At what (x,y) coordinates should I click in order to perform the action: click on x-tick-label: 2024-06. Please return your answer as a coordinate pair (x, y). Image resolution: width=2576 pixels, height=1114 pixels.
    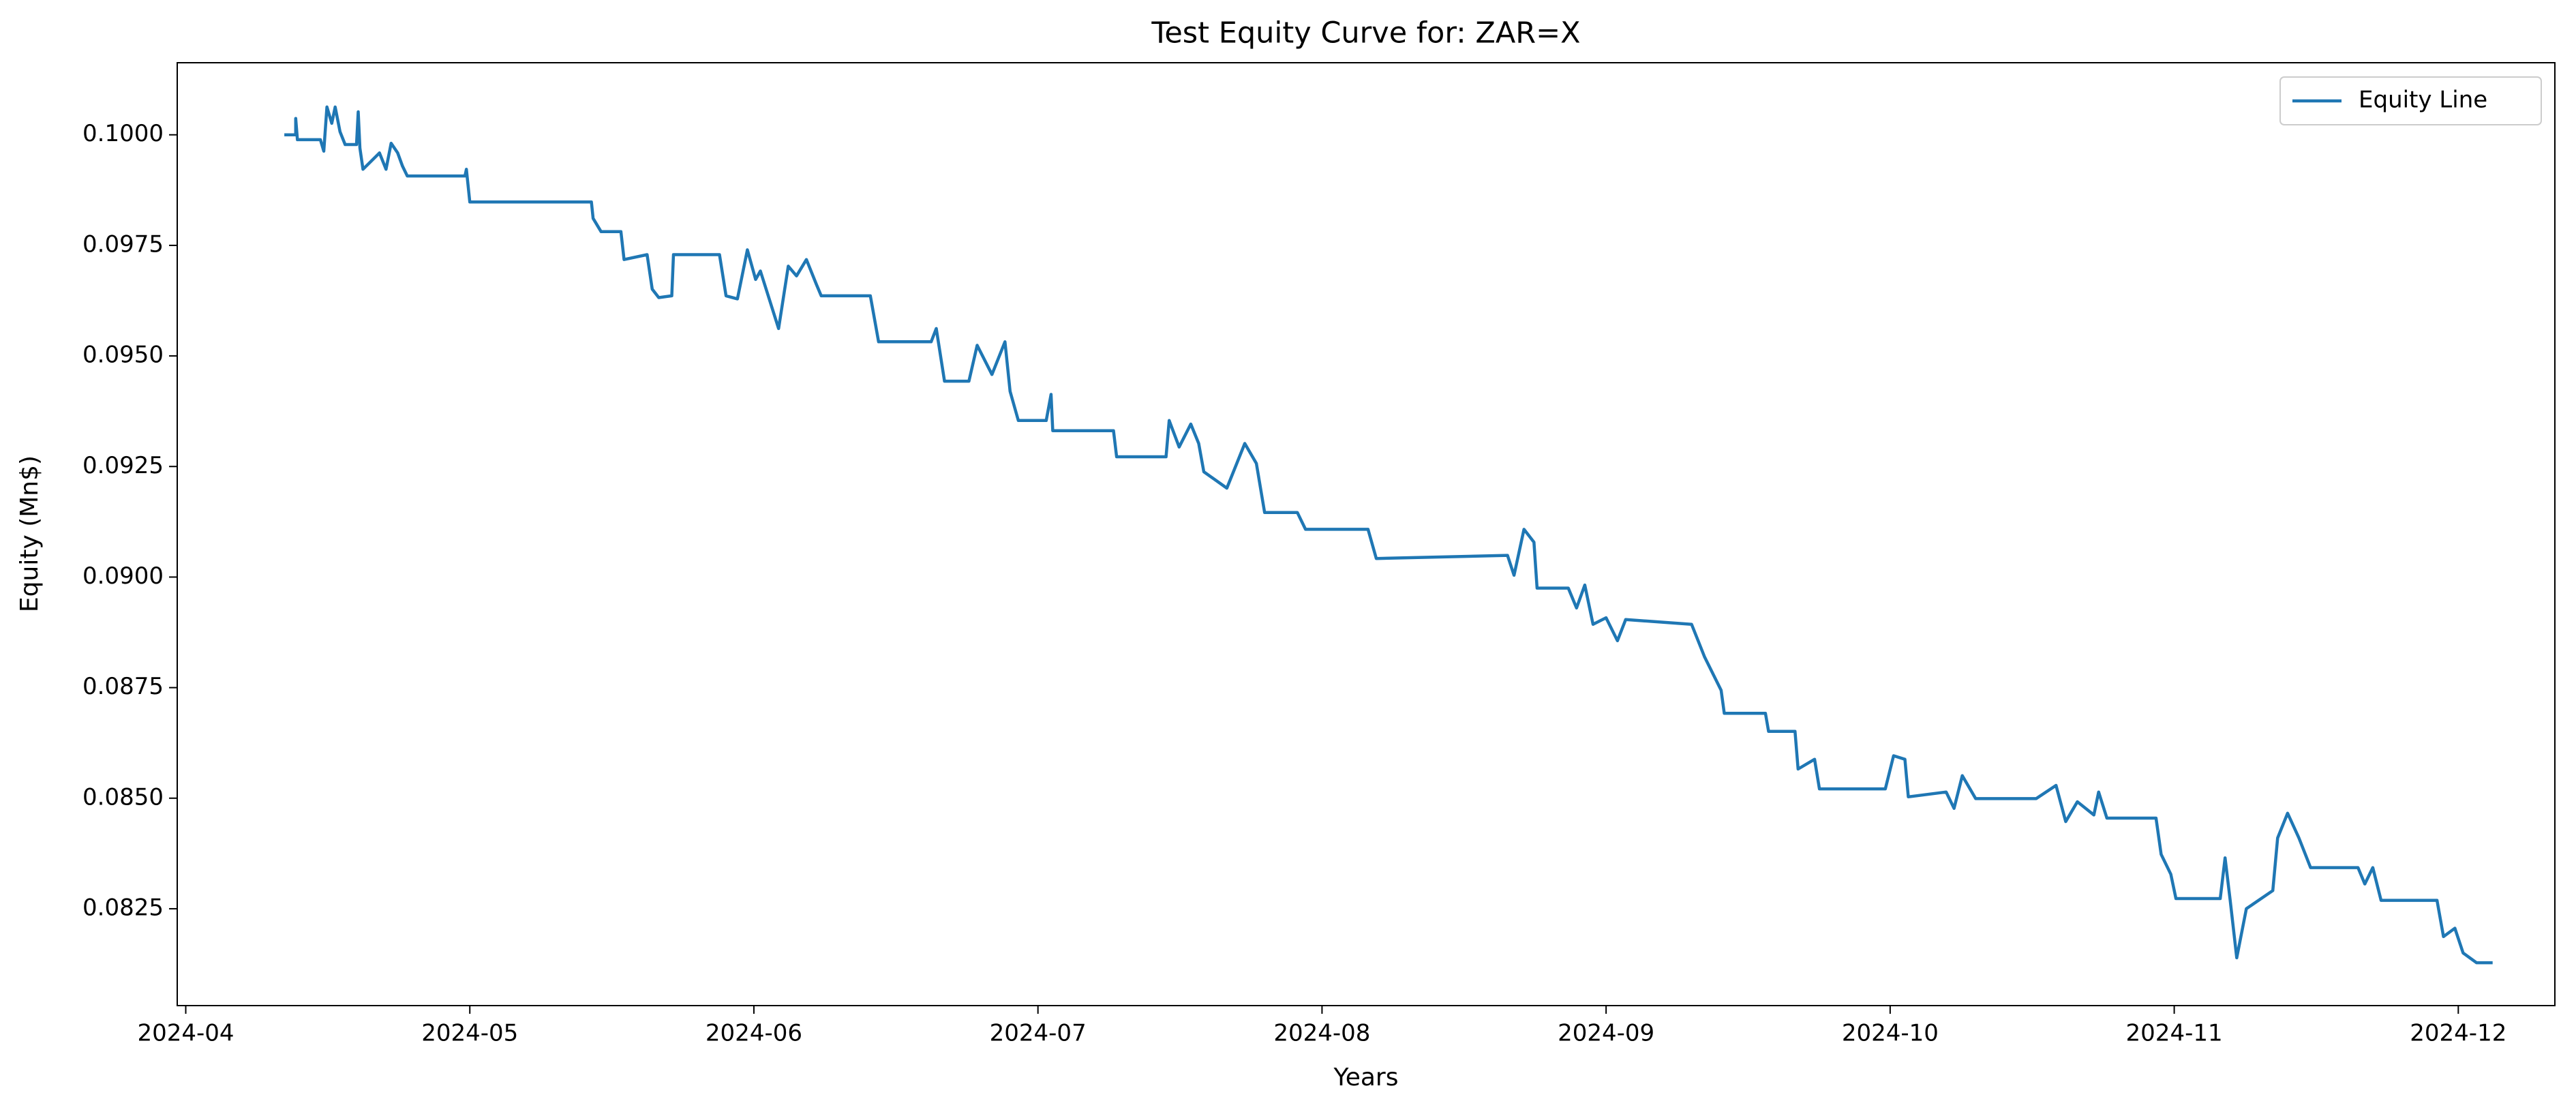
    Looking at the image, I should click on (754, 1033).